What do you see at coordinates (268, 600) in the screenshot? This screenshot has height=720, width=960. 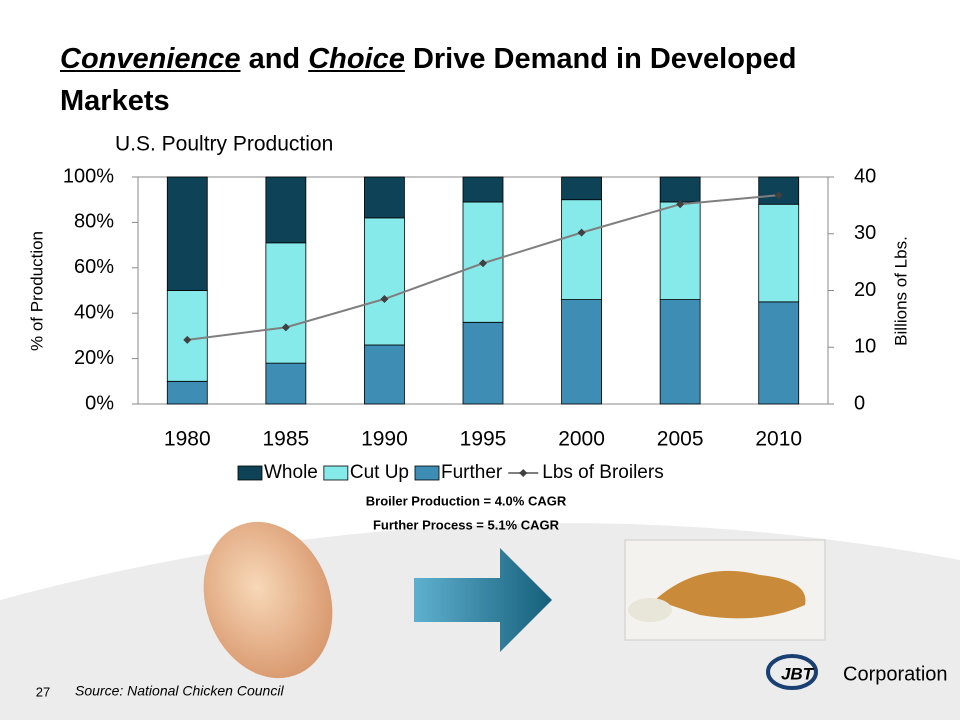 I see `chicken-image` at bounding box center [268, 600].